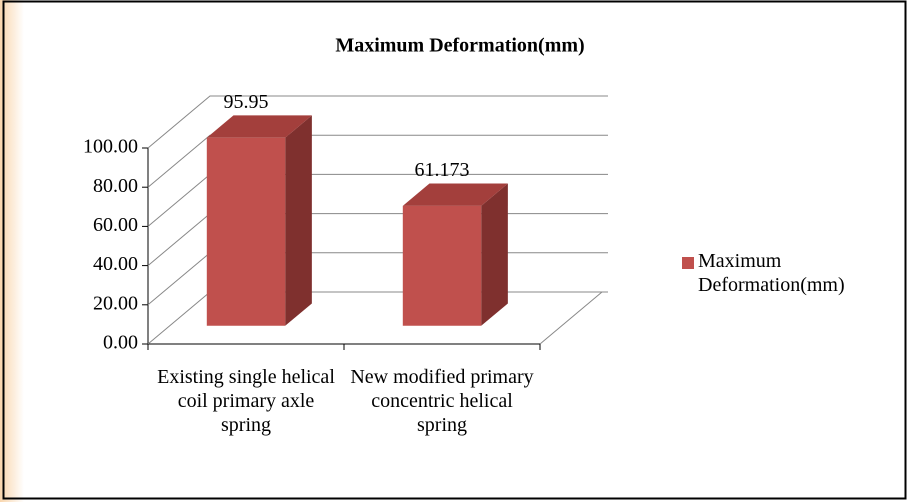  I want to click on y-tick-label: 0.00, so click(120, 343).